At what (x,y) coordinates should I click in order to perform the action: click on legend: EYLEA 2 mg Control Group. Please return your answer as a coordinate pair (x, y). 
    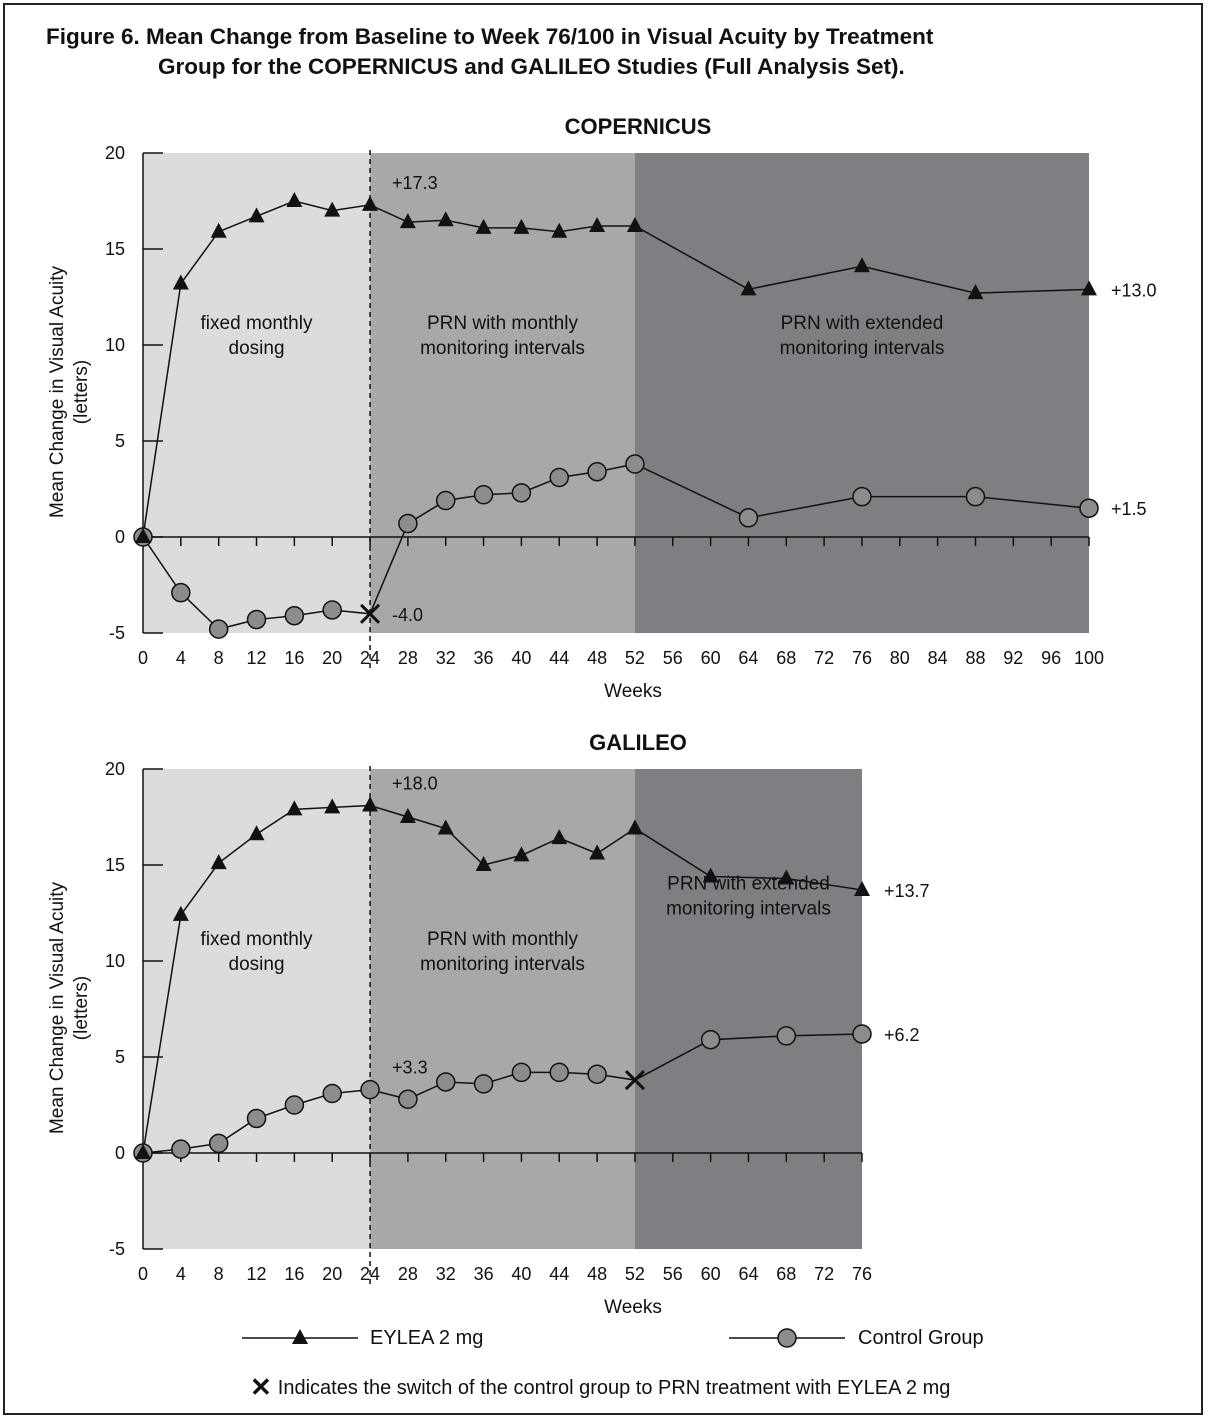
    Looking at the image, I should click on (604, 1363).